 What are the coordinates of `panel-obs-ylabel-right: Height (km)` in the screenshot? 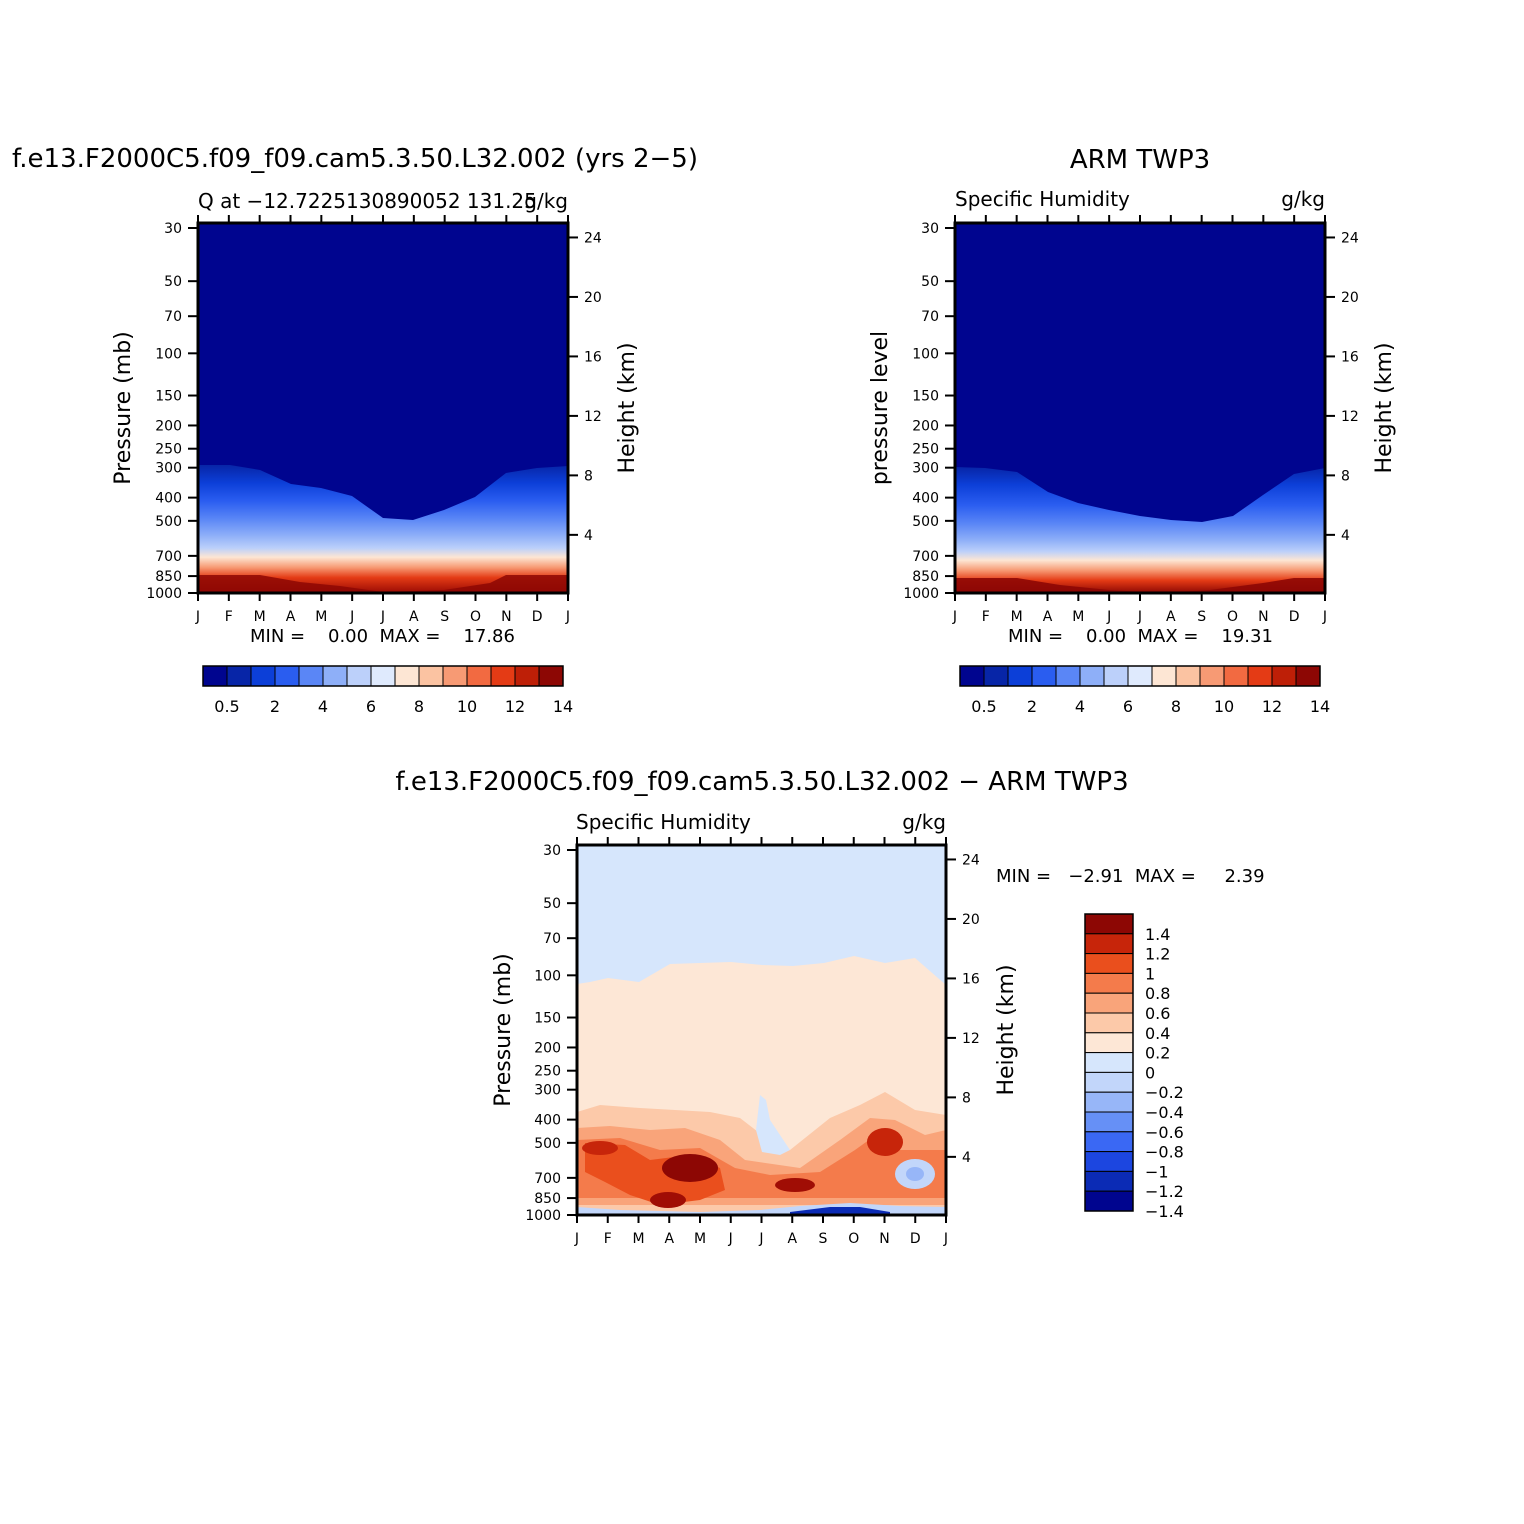 It's located at (1384, 407).